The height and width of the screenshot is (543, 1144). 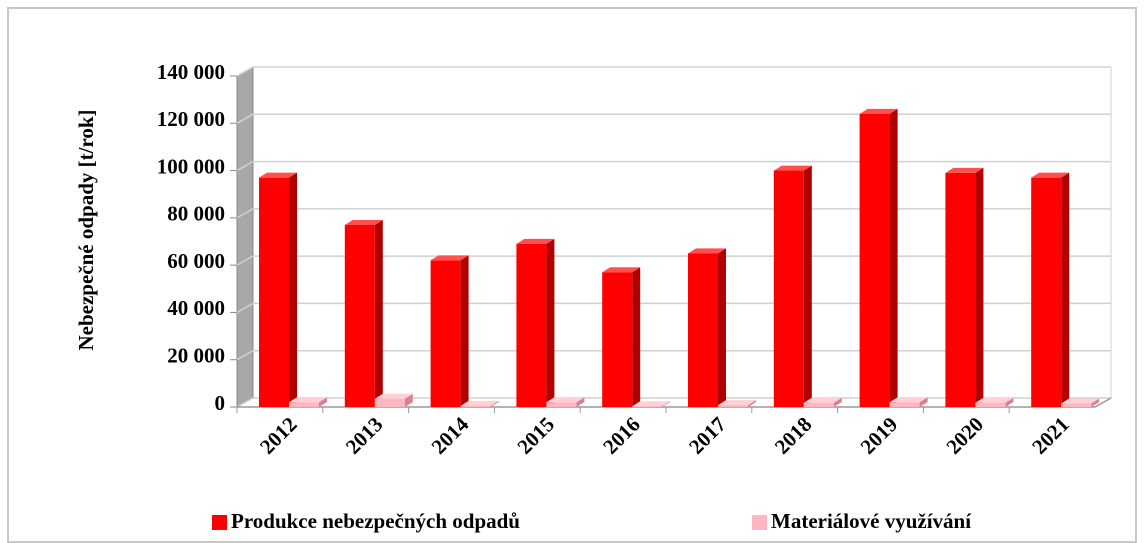 What do you see at coordinates (871, 521) in the screenshot?
I see `legend-label: Materiálové využívání` at bounding box center [871, 521].